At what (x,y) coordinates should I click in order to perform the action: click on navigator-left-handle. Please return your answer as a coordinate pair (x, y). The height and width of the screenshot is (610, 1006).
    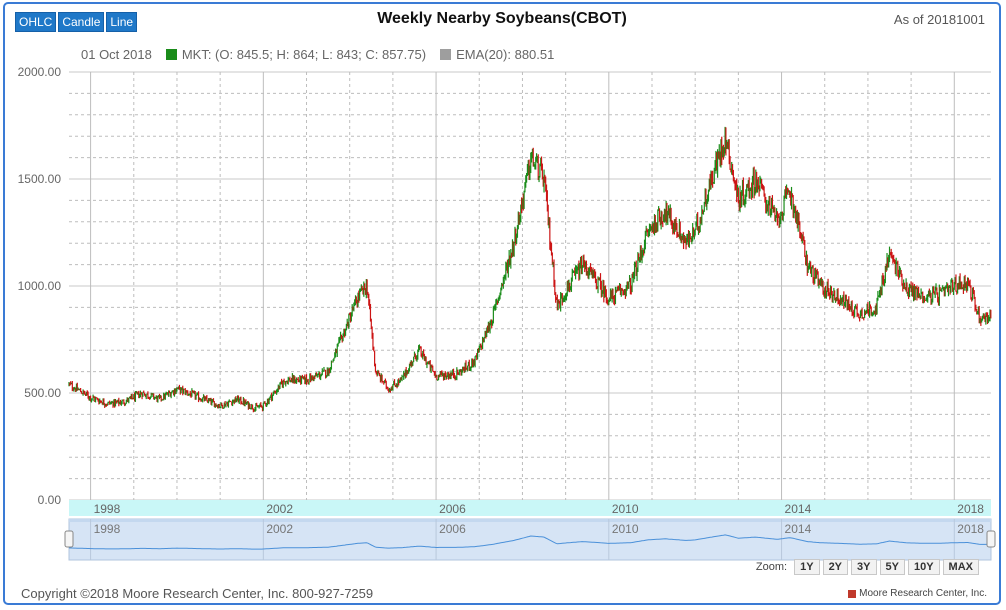
    Looking at the image, I should click on (69, 539).